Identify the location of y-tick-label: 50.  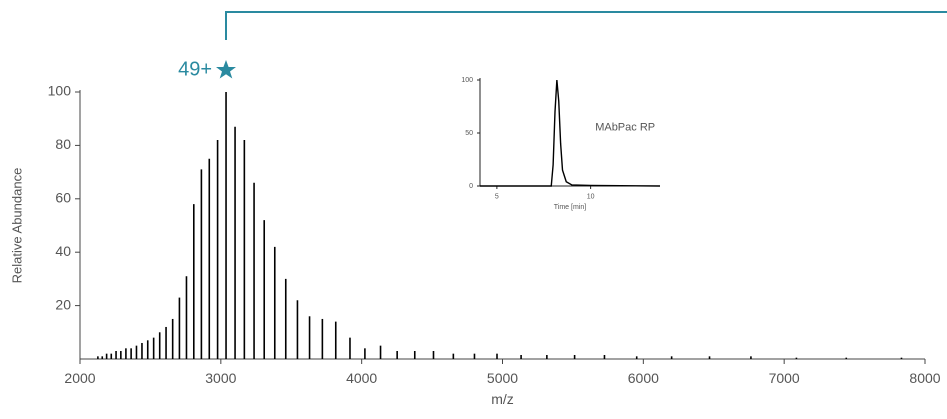
(469, 133).